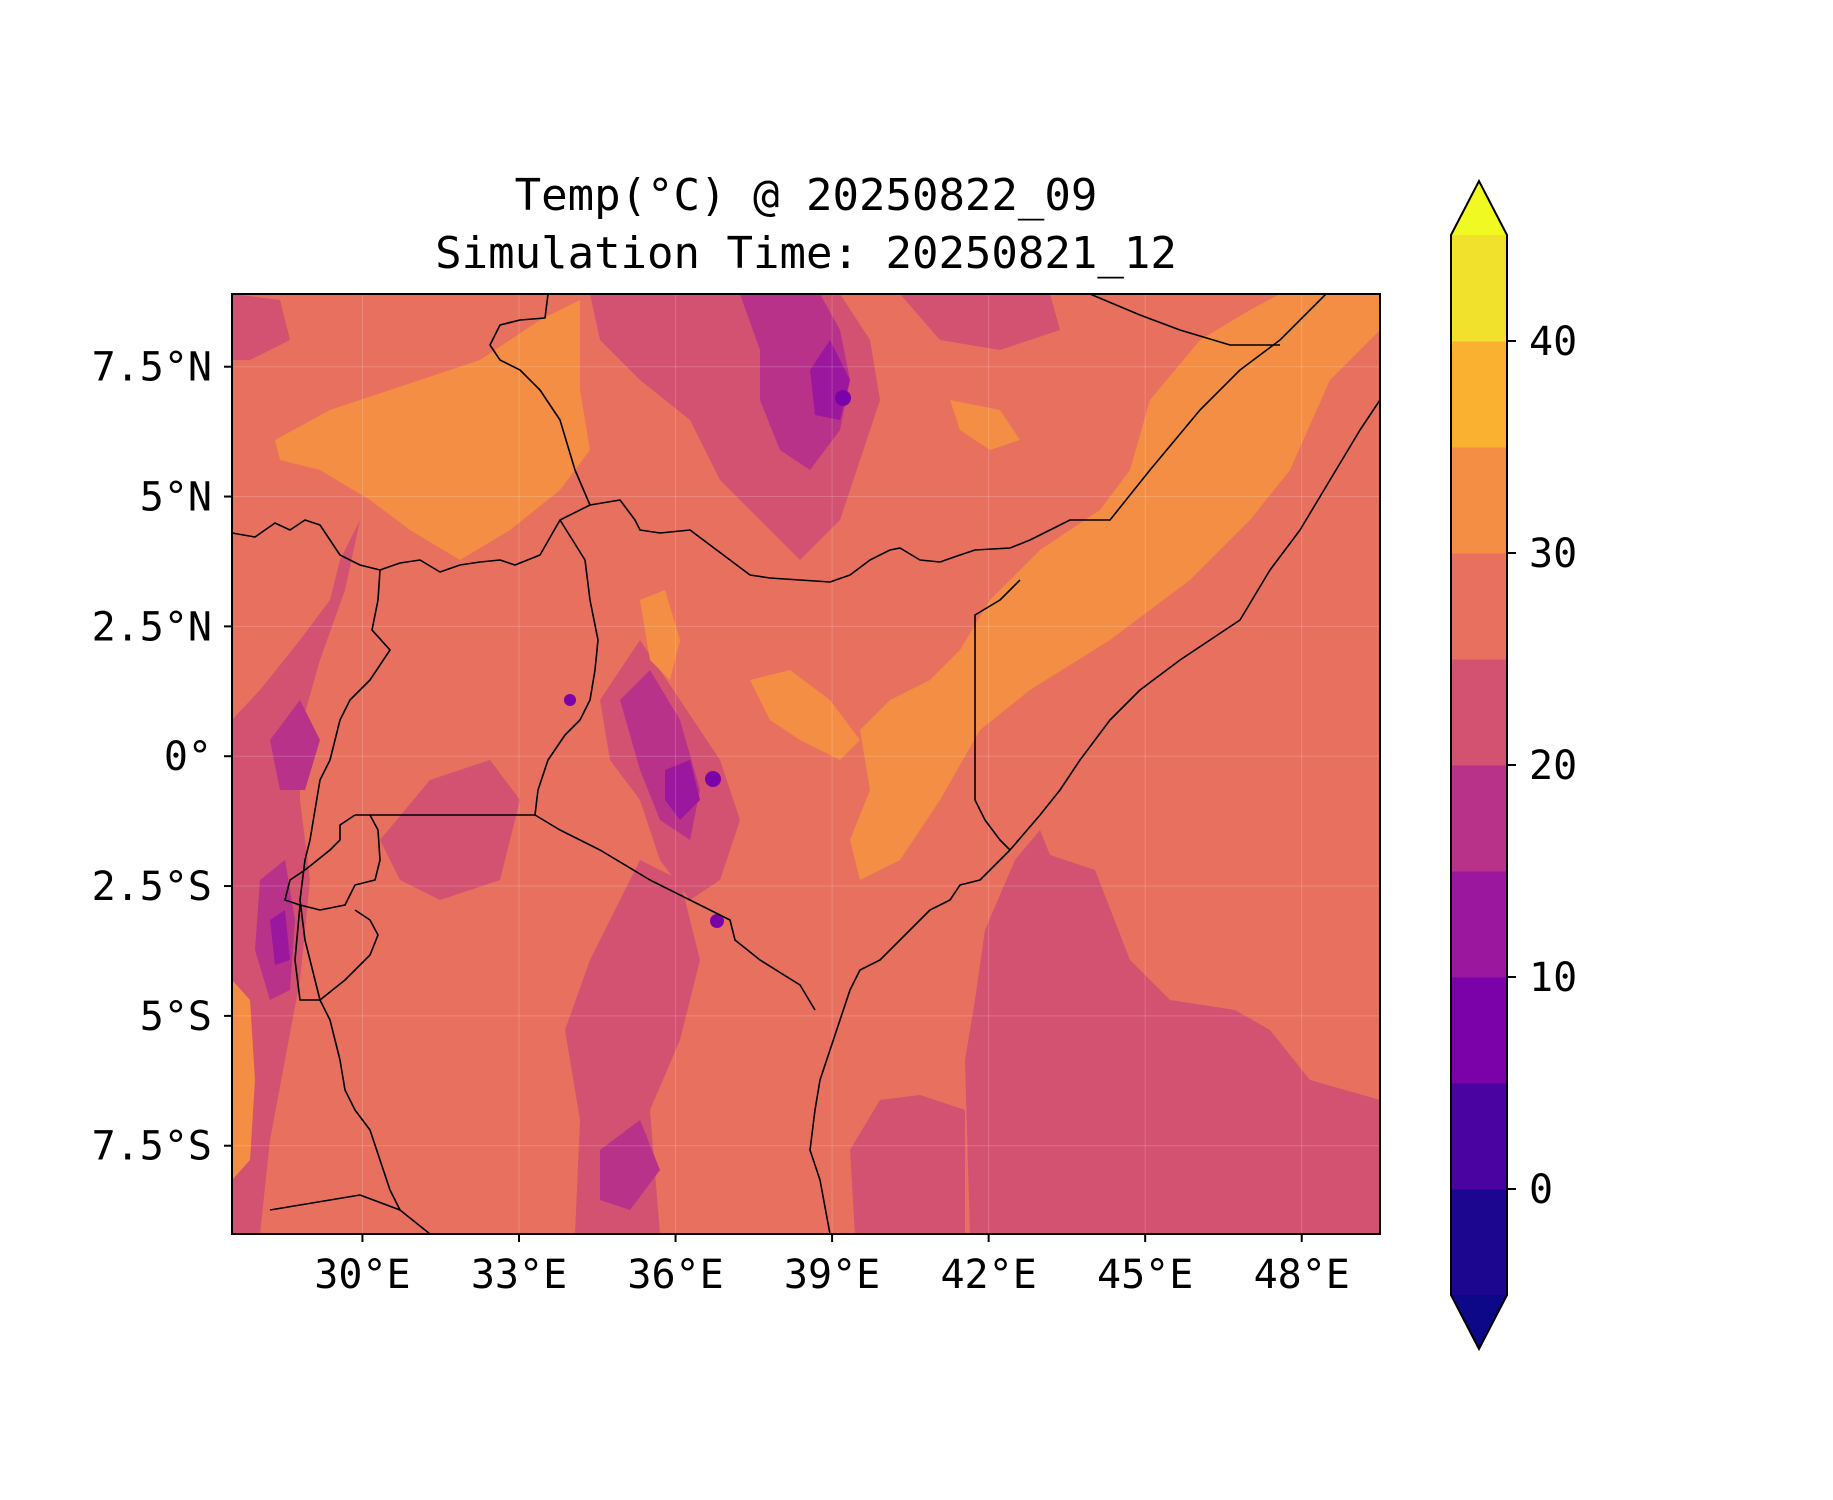 This screenshot has width=1833, height=1500. I want to click on title-line-1: Temp(°C) @ 20250822_09, so click(806, 195).